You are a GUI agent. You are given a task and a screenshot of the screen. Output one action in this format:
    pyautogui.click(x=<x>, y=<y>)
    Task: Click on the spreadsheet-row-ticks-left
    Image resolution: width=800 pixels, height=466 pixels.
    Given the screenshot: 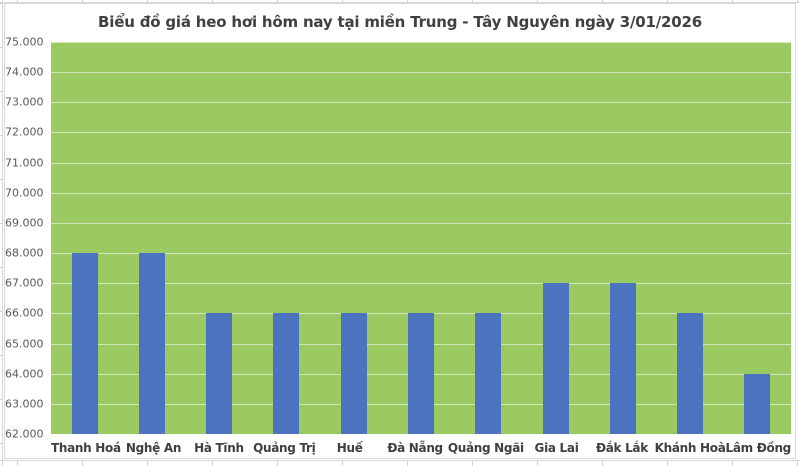 What is the action you would take?
    pyautogui.click(x=1, y=233)
    